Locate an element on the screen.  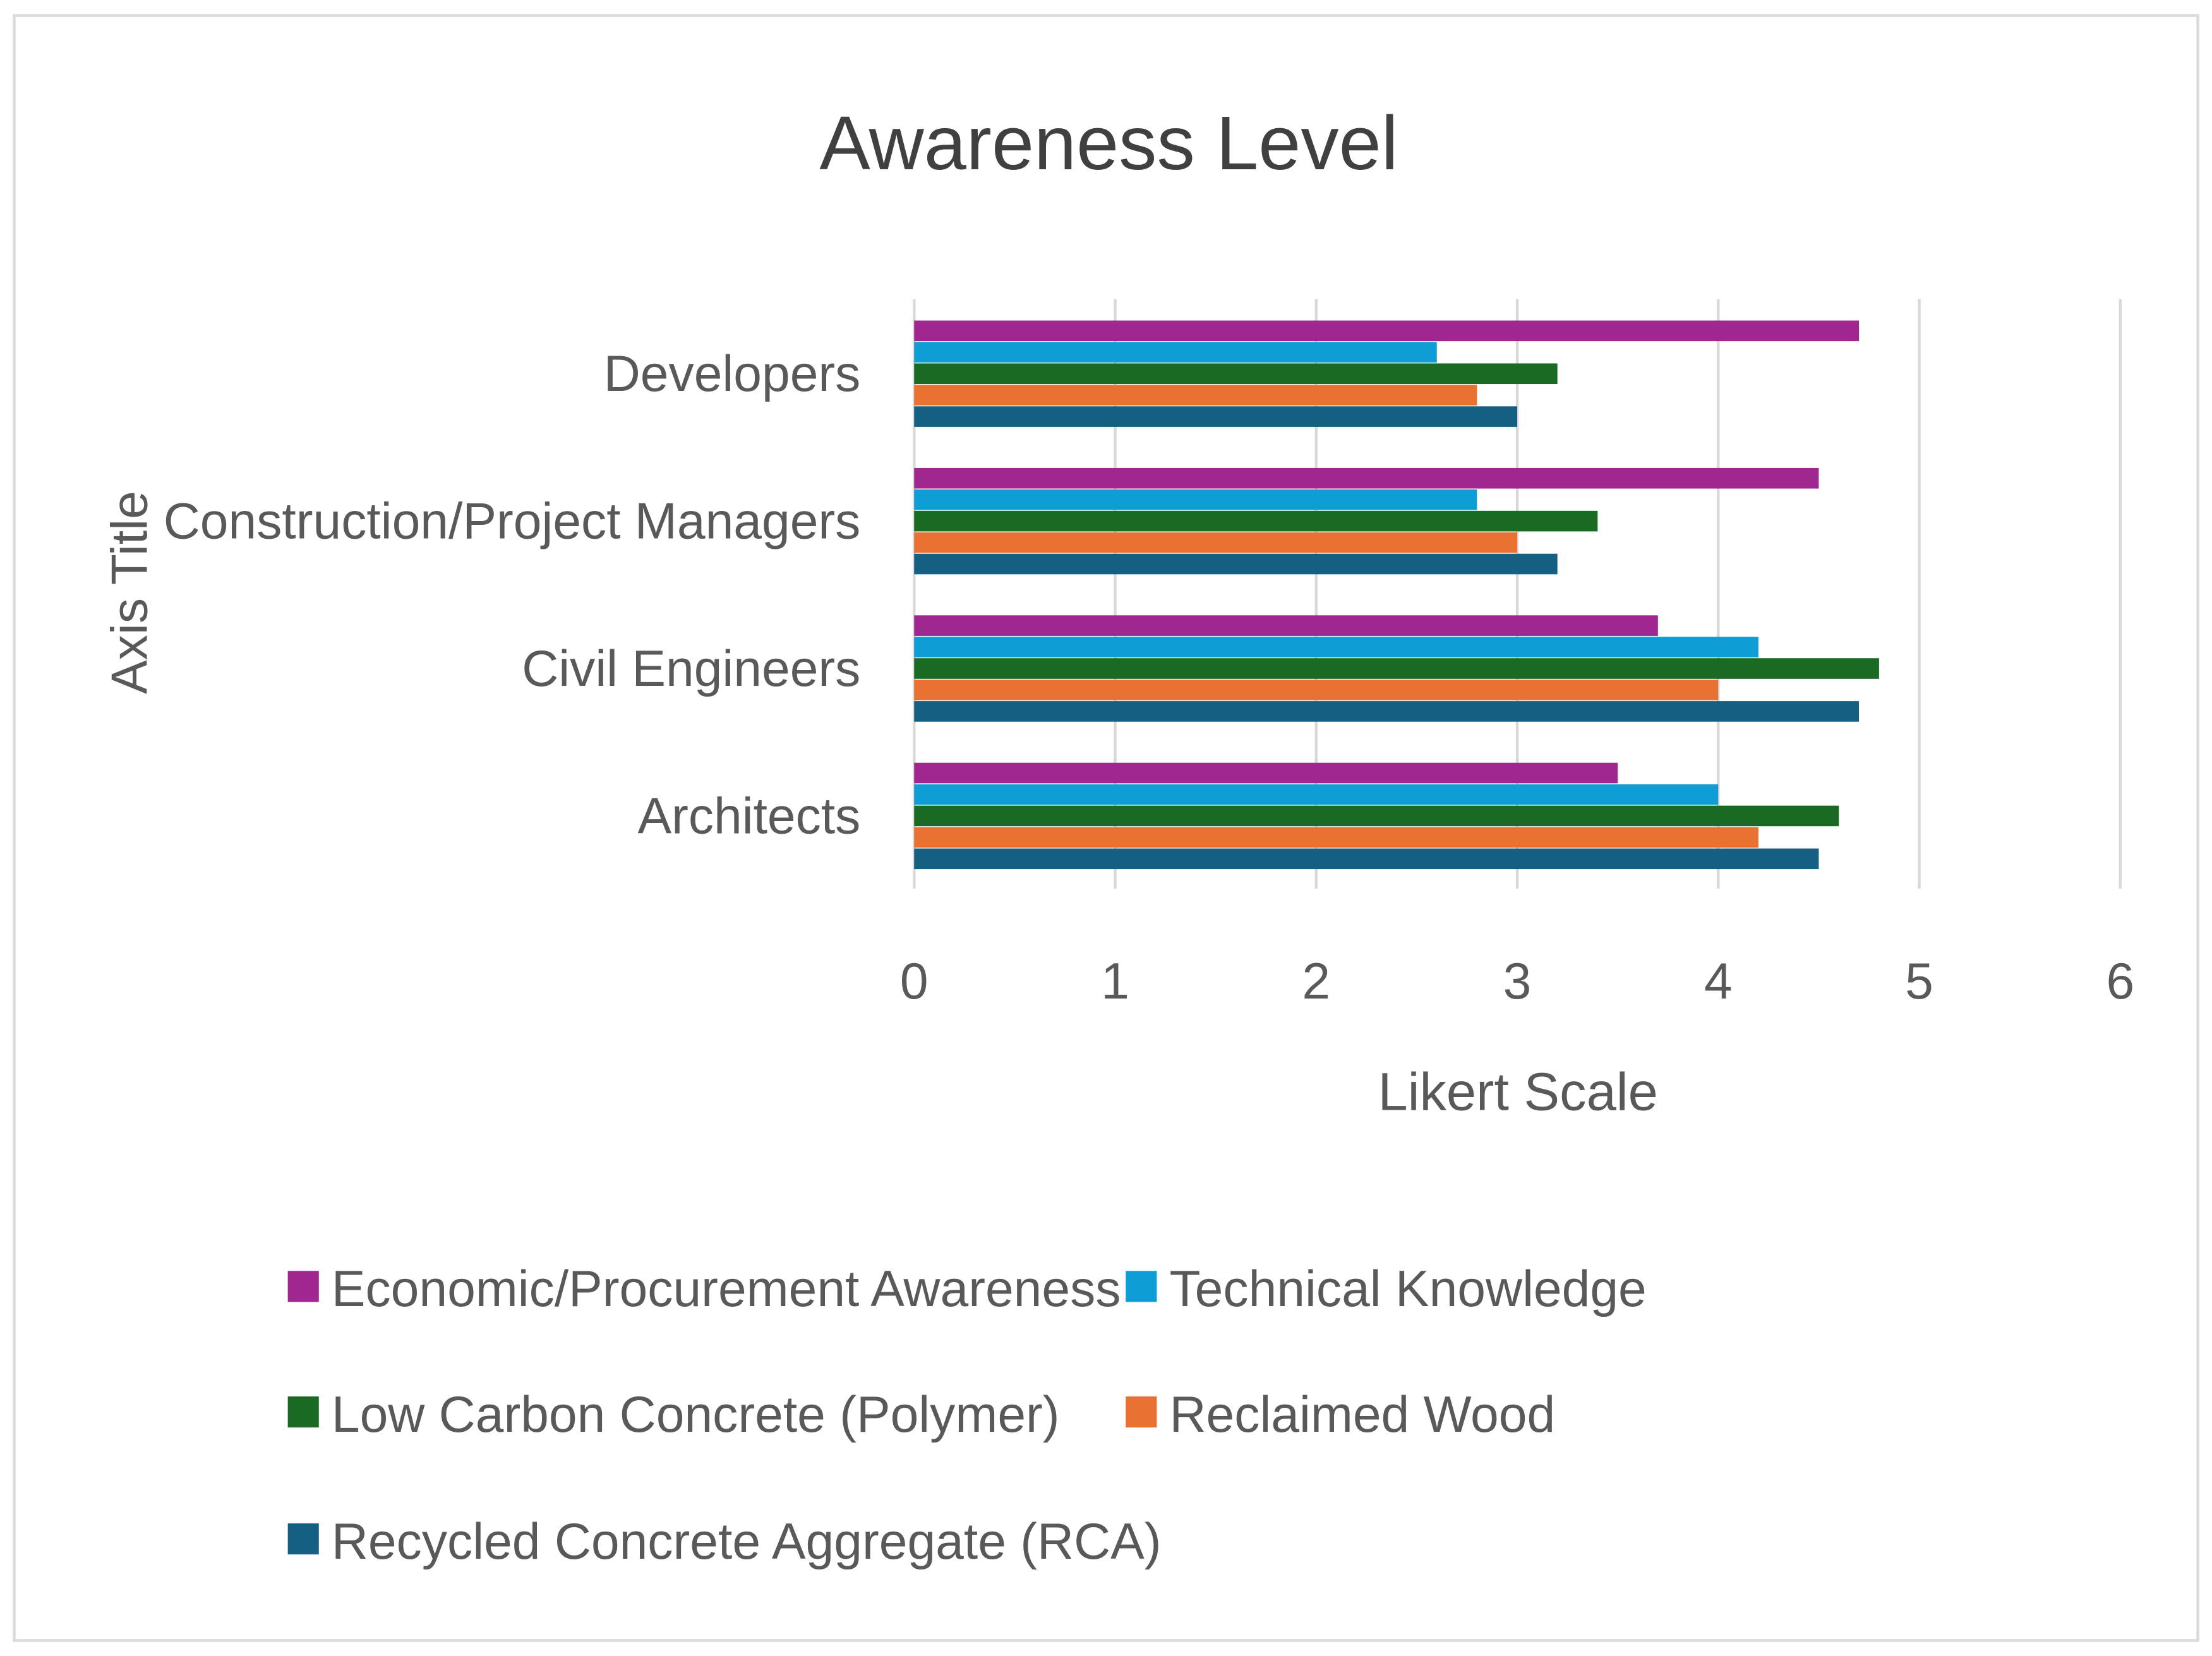
legend-label: Reclaimed Wood is located at coordinates (1363, 1414).